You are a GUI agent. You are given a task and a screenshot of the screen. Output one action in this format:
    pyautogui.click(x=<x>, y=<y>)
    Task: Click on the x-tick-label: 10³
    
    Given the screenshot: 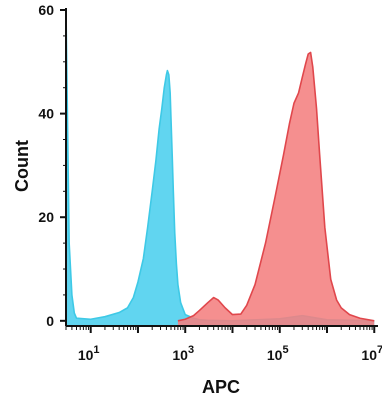 What is the action you would take?
    pyautogui.click(x=183, y=353)
    